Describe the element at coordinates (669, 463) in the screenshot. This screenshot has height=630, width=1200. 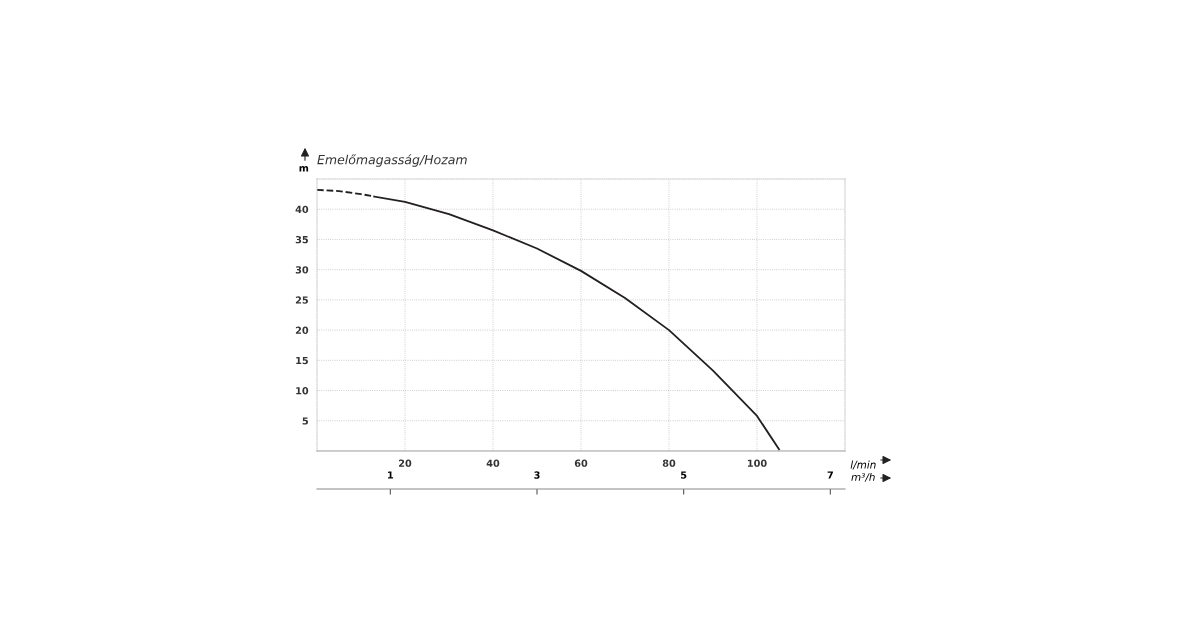
I see `x-tick-label: 80` at that location.